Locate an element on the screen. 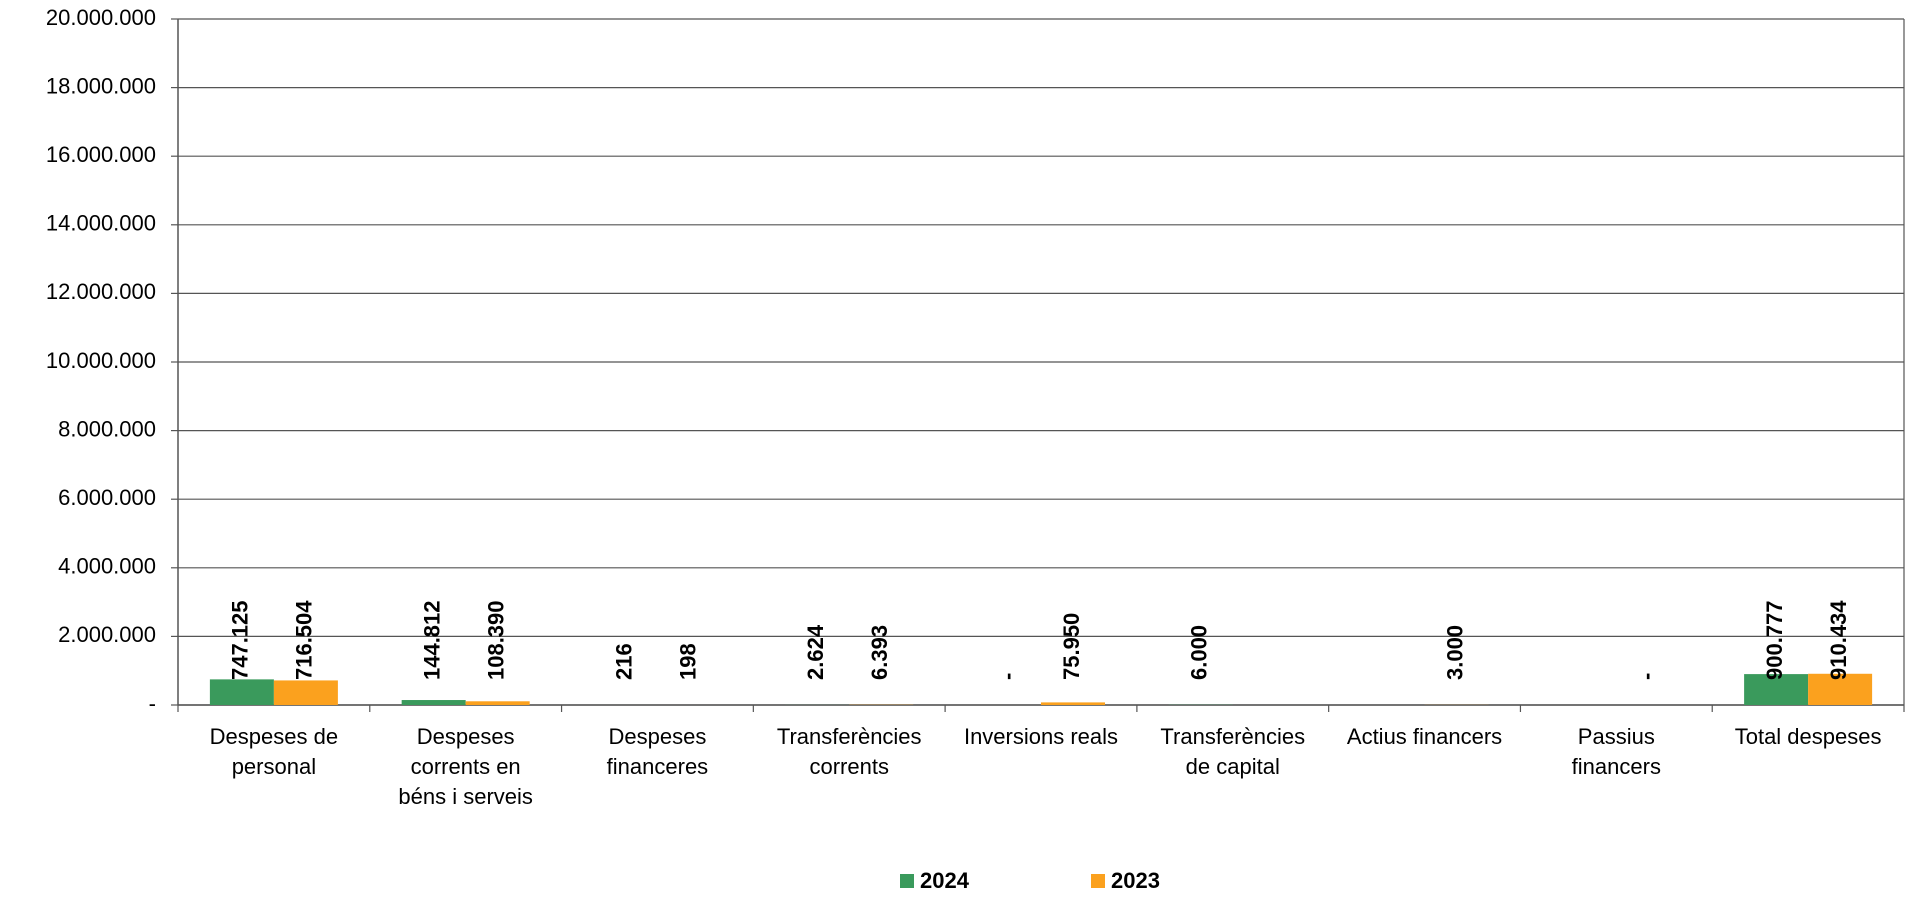 Image resolution: width=1920 pixels, height=898 pixels. legend-label: 2023 is located at coordinates (1135, 880).